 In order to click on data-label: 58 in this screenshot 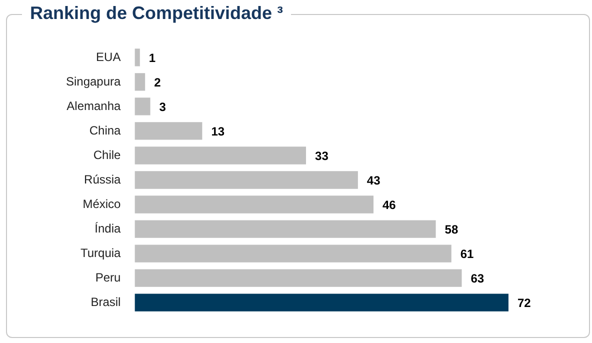, I will do `click(451, 229)`.